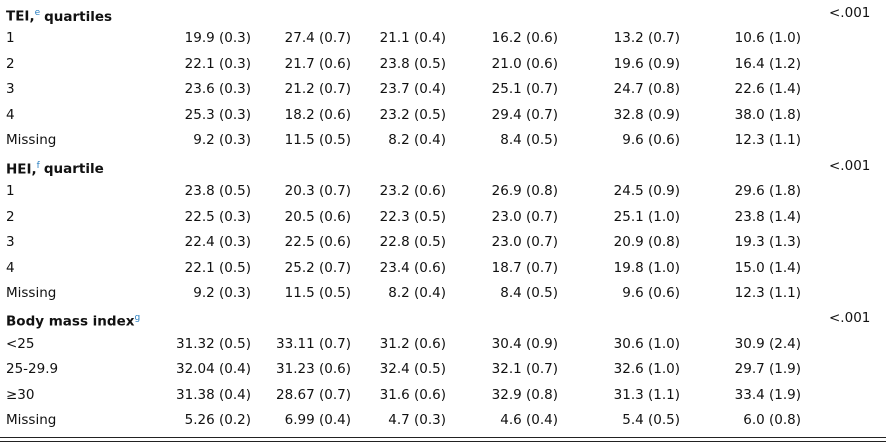  I want to click on section-header: HEI,f quartile, so click(55, 168).